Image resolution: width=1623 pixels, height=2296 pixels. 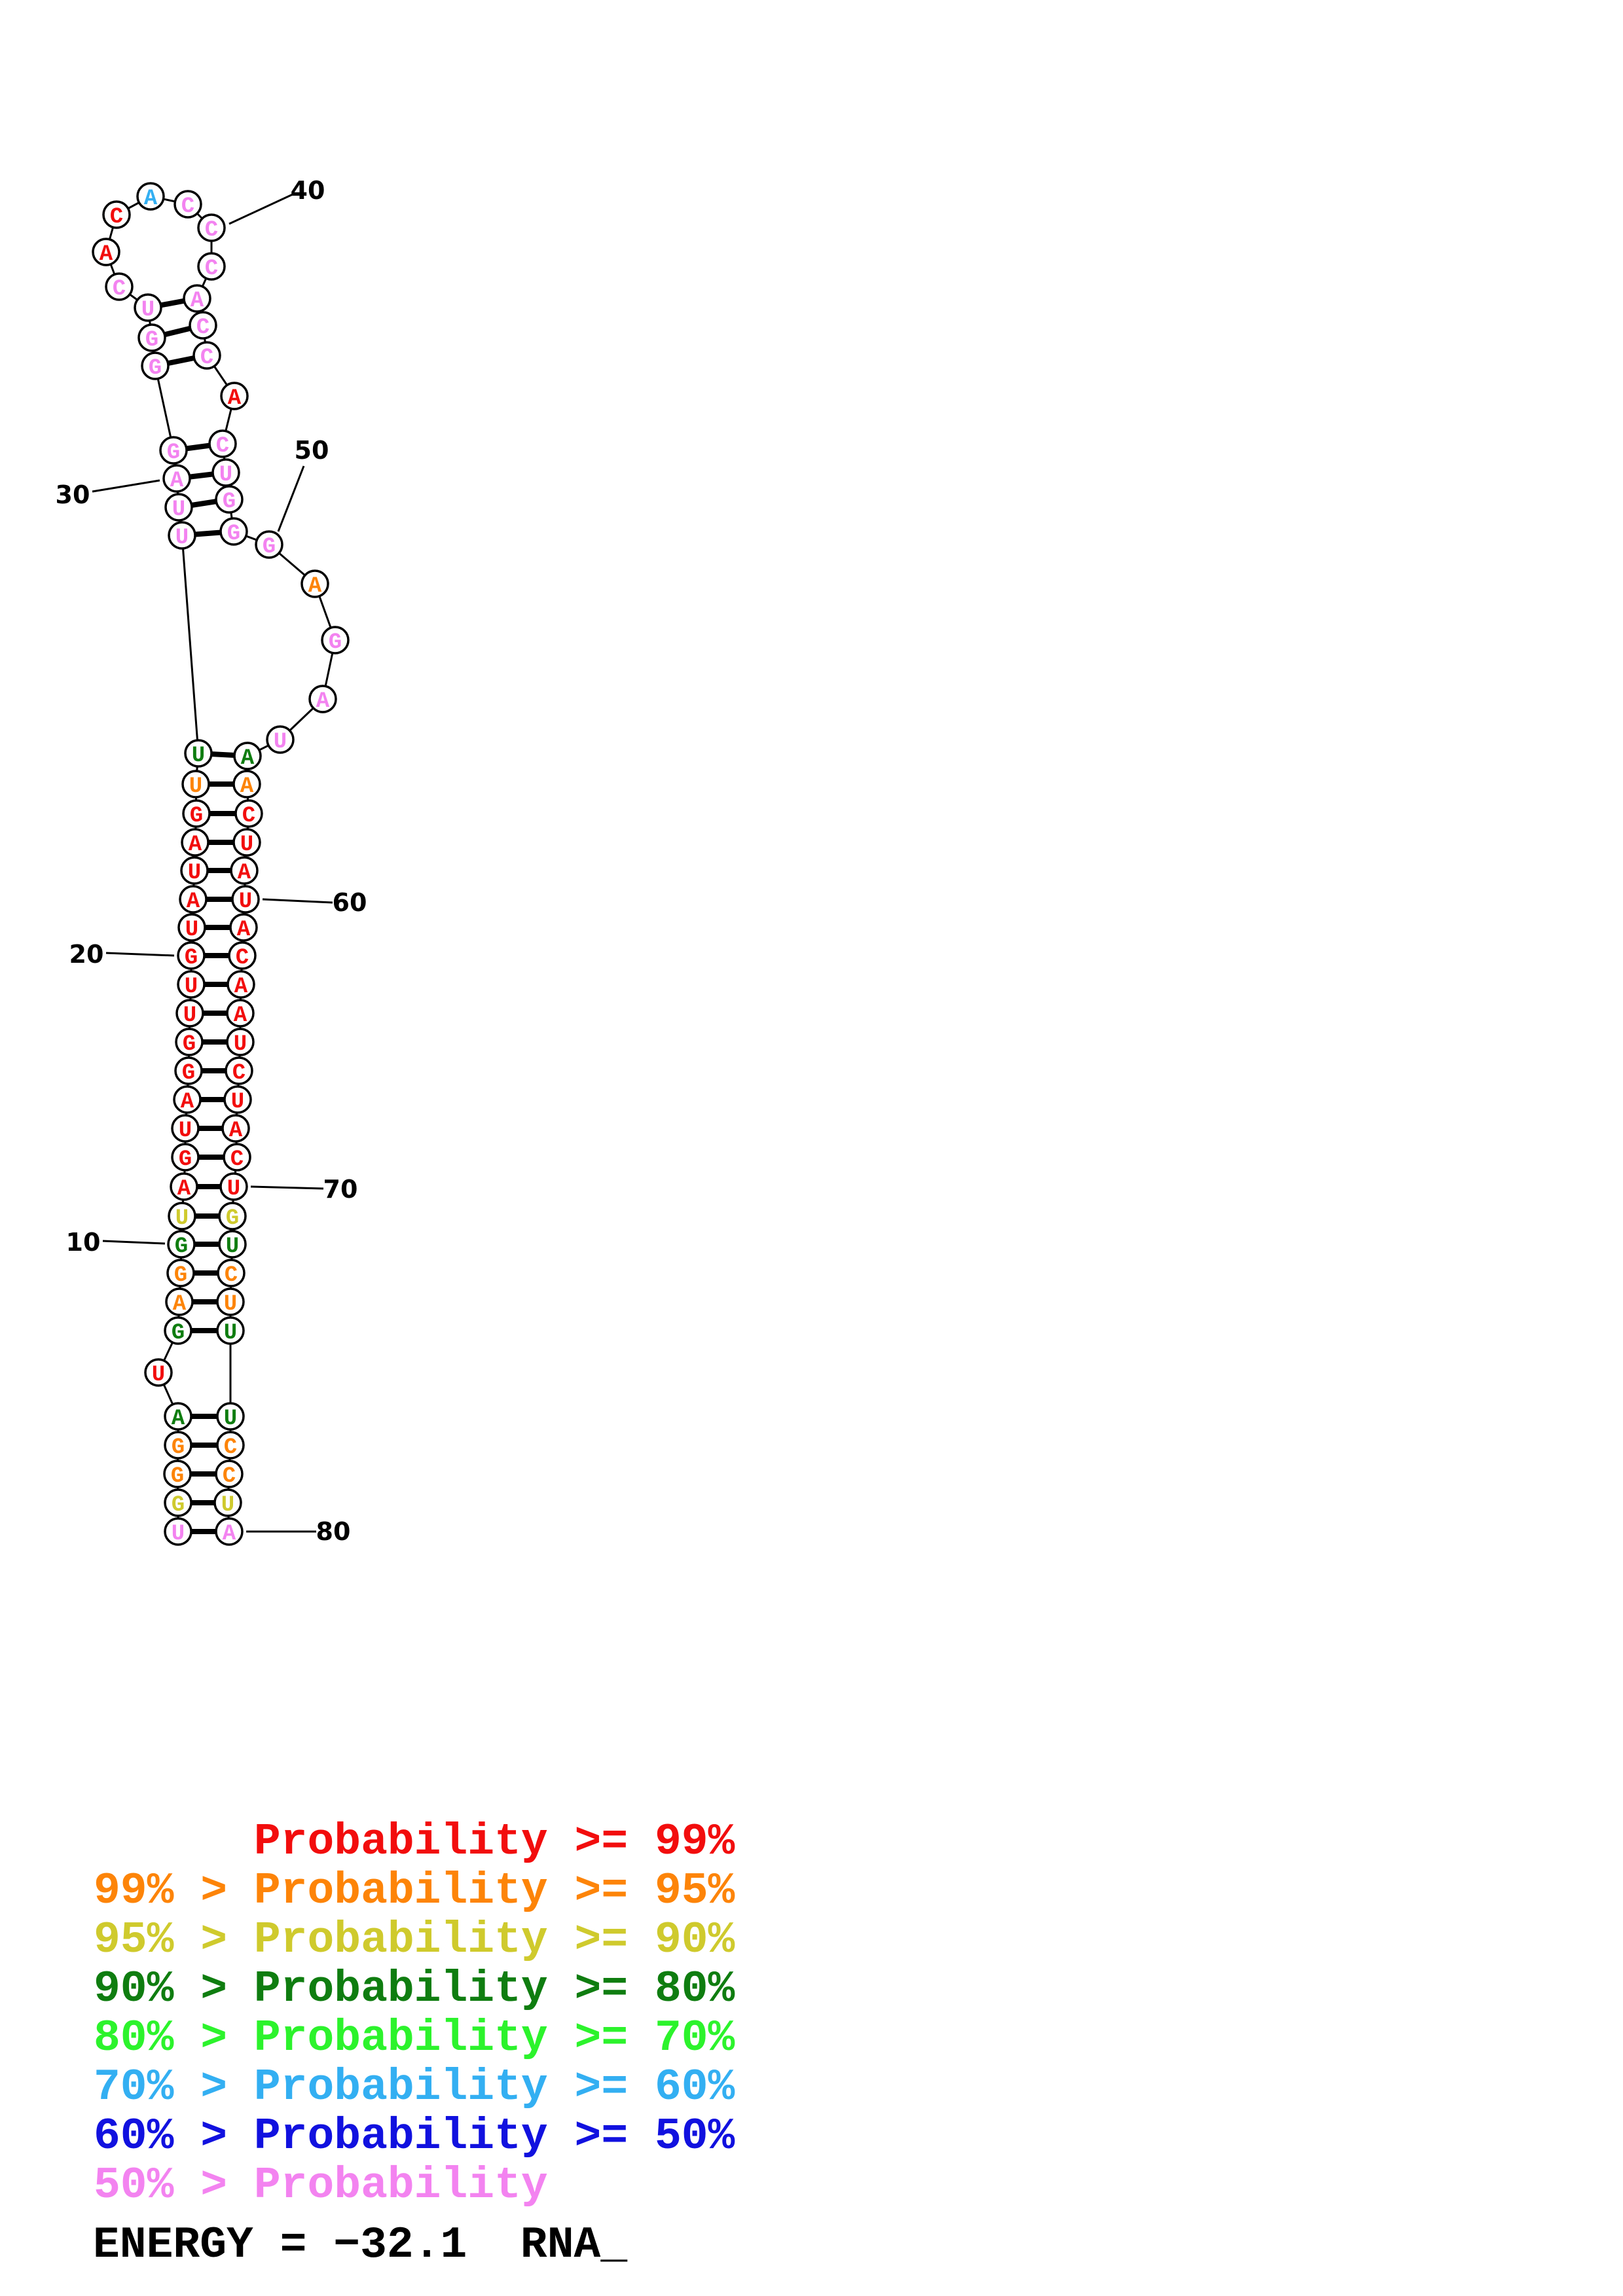 What do you see at coordinates (164, 408) in the screenshot?
I see `backbone-segment` at bounding box center [164, 408].